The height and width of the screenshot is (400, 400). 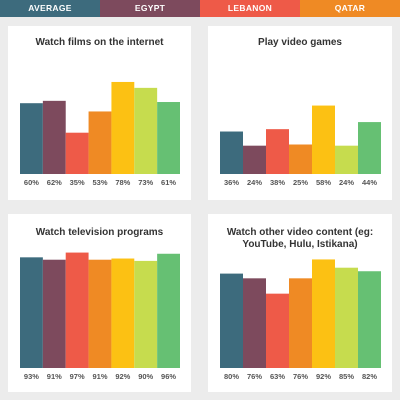 I want to click on bar-value-label: 90%, so click(x=145, y=376).